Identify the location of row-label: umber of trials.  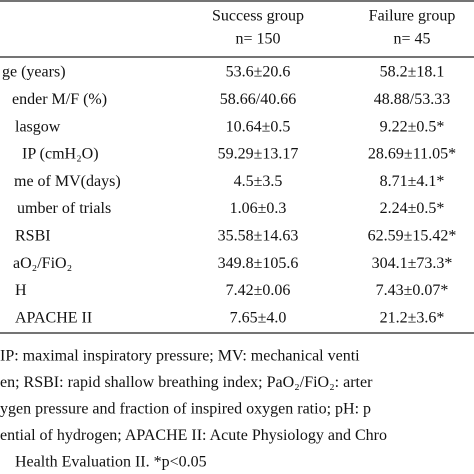
(64, 208).